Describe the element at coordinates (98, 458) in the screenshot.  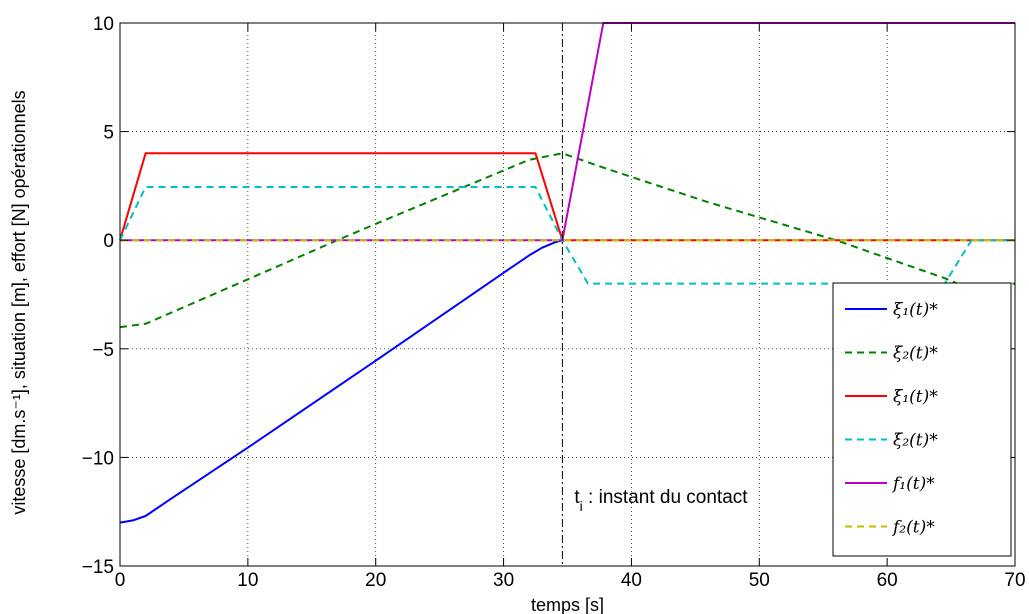
I see `y-tick-label: −10` at that location.